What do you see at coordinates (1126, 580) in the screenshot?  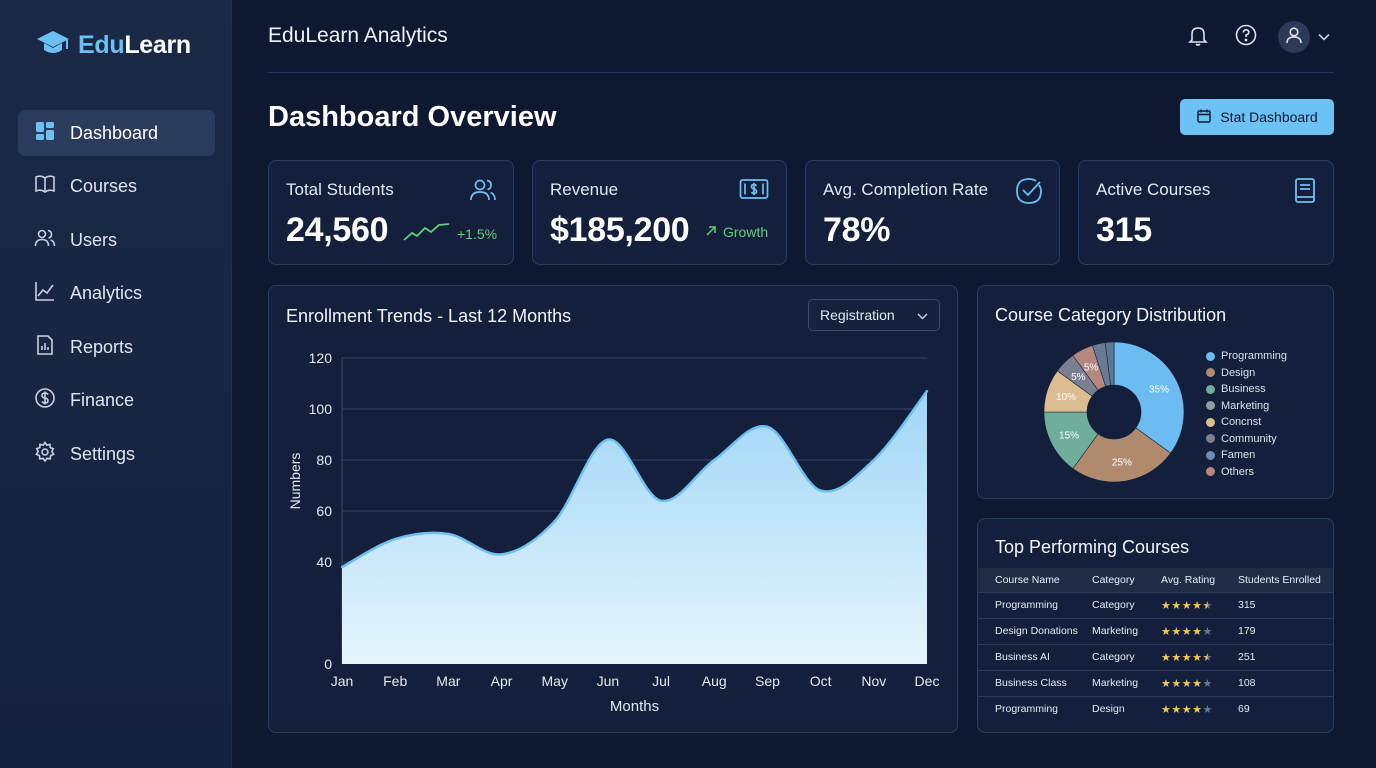 I see `column-header: Category` at bounding box center [1126, 580].